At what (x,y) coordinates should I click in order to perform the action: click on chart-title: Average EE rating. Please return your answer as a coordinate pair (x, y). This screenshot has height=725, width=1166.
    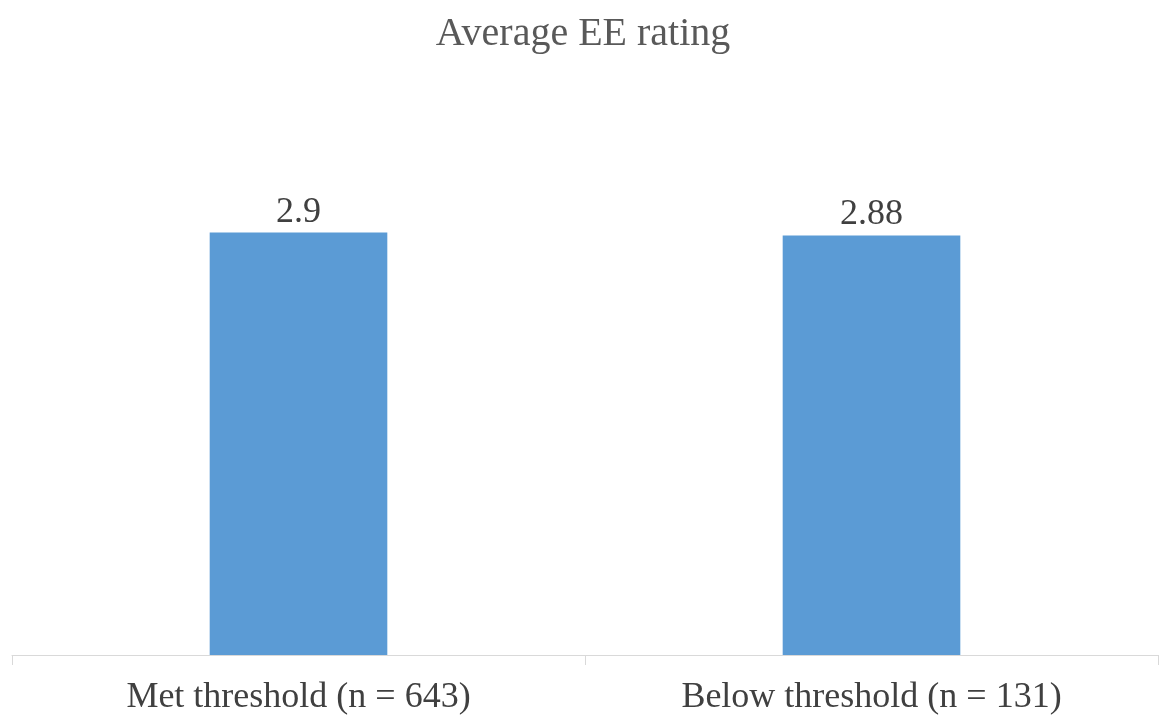
    Looking at the image, I should click on (583, 31).